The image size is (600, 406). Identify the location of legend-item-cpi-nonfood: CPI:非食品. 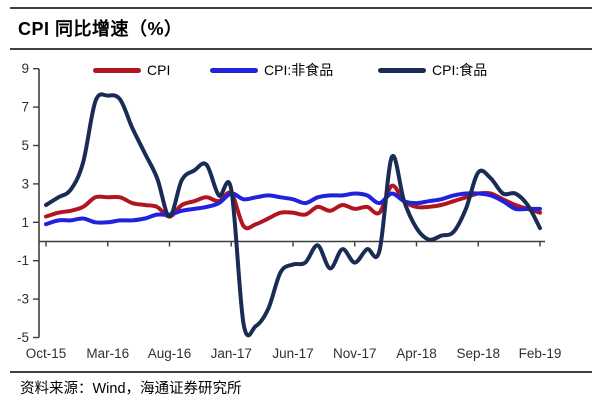
(271, 70).